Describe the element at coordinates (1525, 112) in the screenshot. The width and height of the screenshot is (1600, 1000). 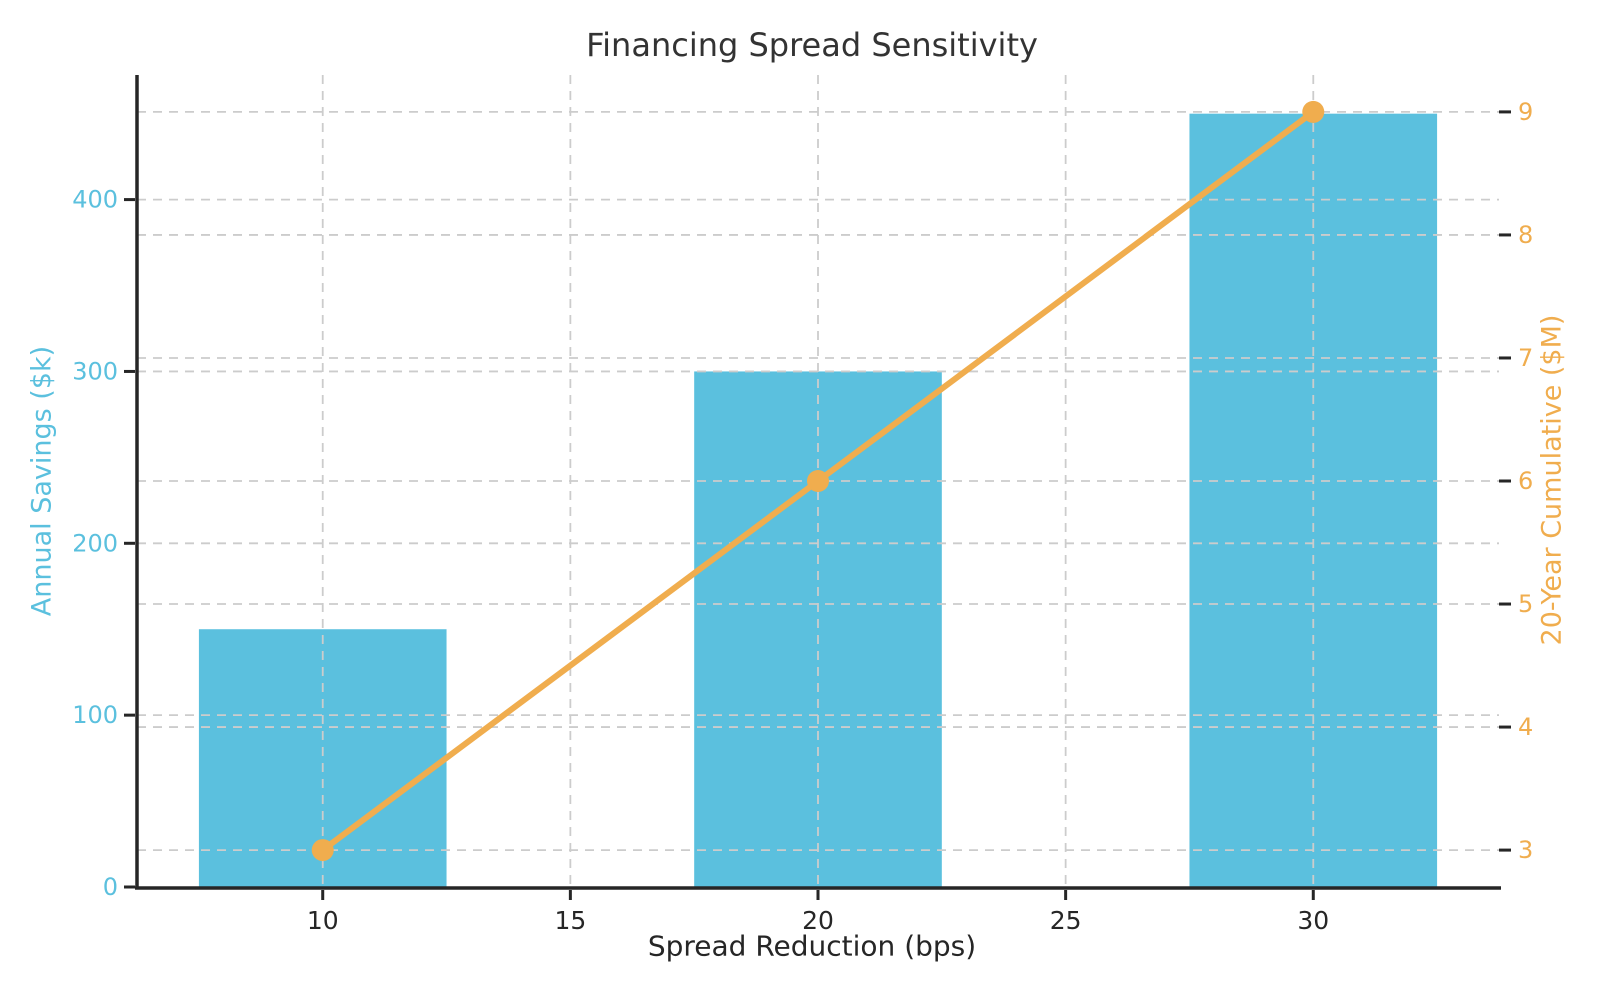
I see `y-tick-label-right: 9` at that location.